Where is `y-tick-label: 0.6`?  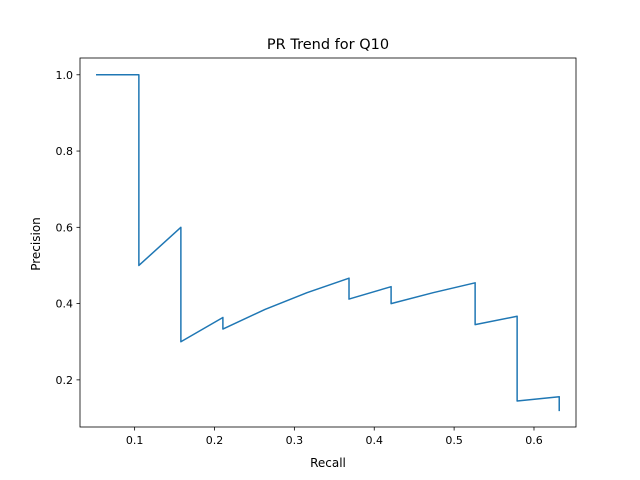 y-tick-label: 0.6 is located at coordinates (65, 227).